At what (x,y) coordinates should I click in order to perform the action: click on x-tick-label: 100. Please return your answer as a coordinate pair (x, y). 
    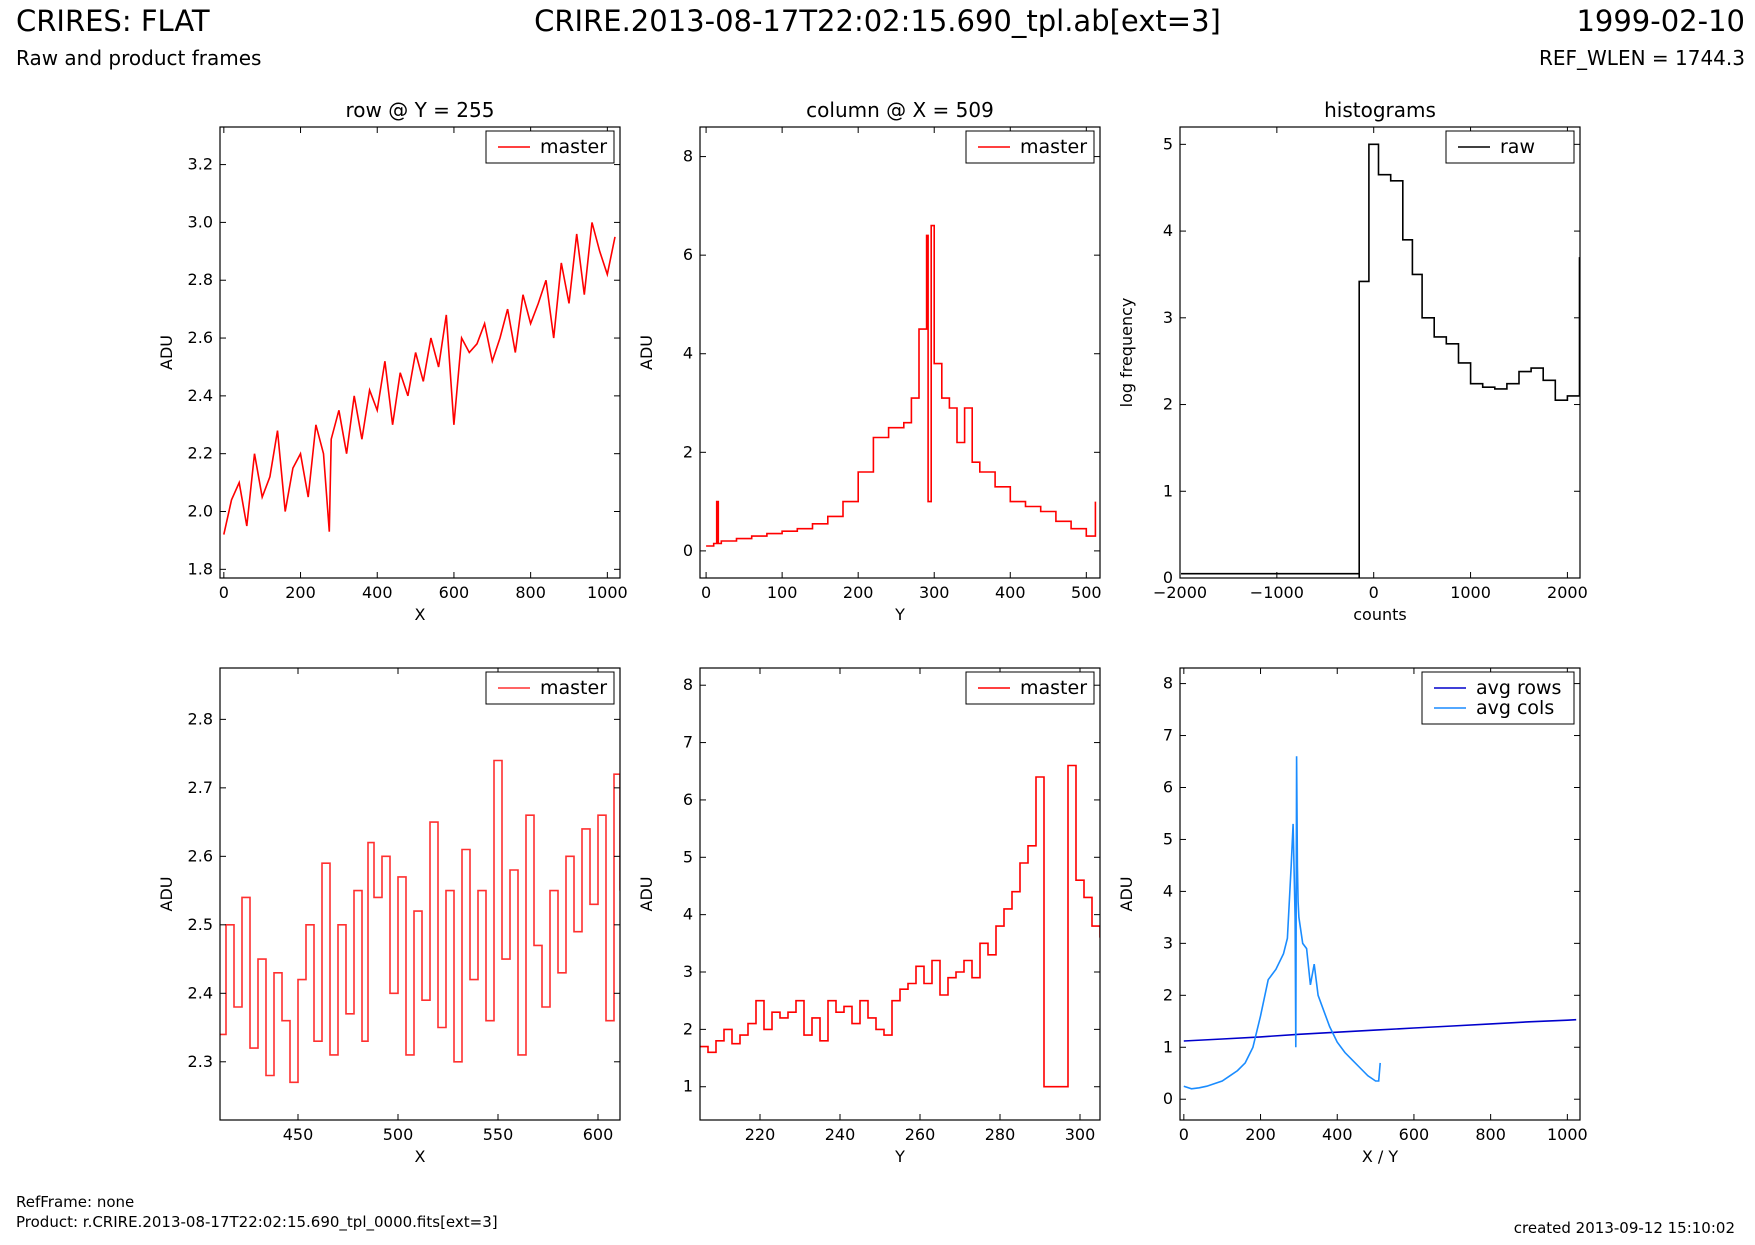
    Looking at the image, I should click on (782, 592).